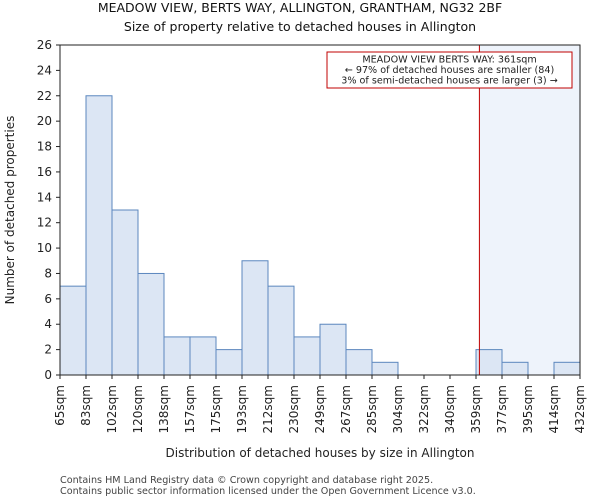  I want to click on x-tick-label: 157sqm, so click(190, 409).